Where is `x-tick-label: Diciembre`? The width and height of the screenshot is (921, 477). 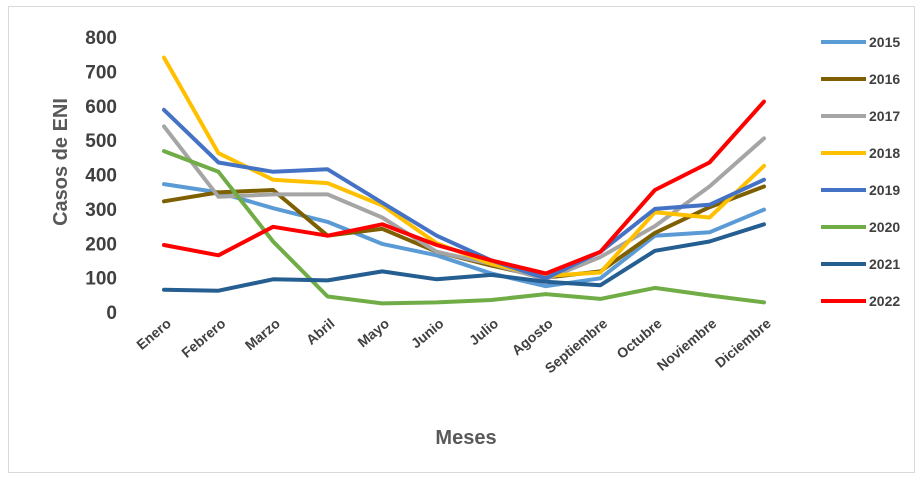
x-tick-label: Diciembre is located at coordinates (743, 343).